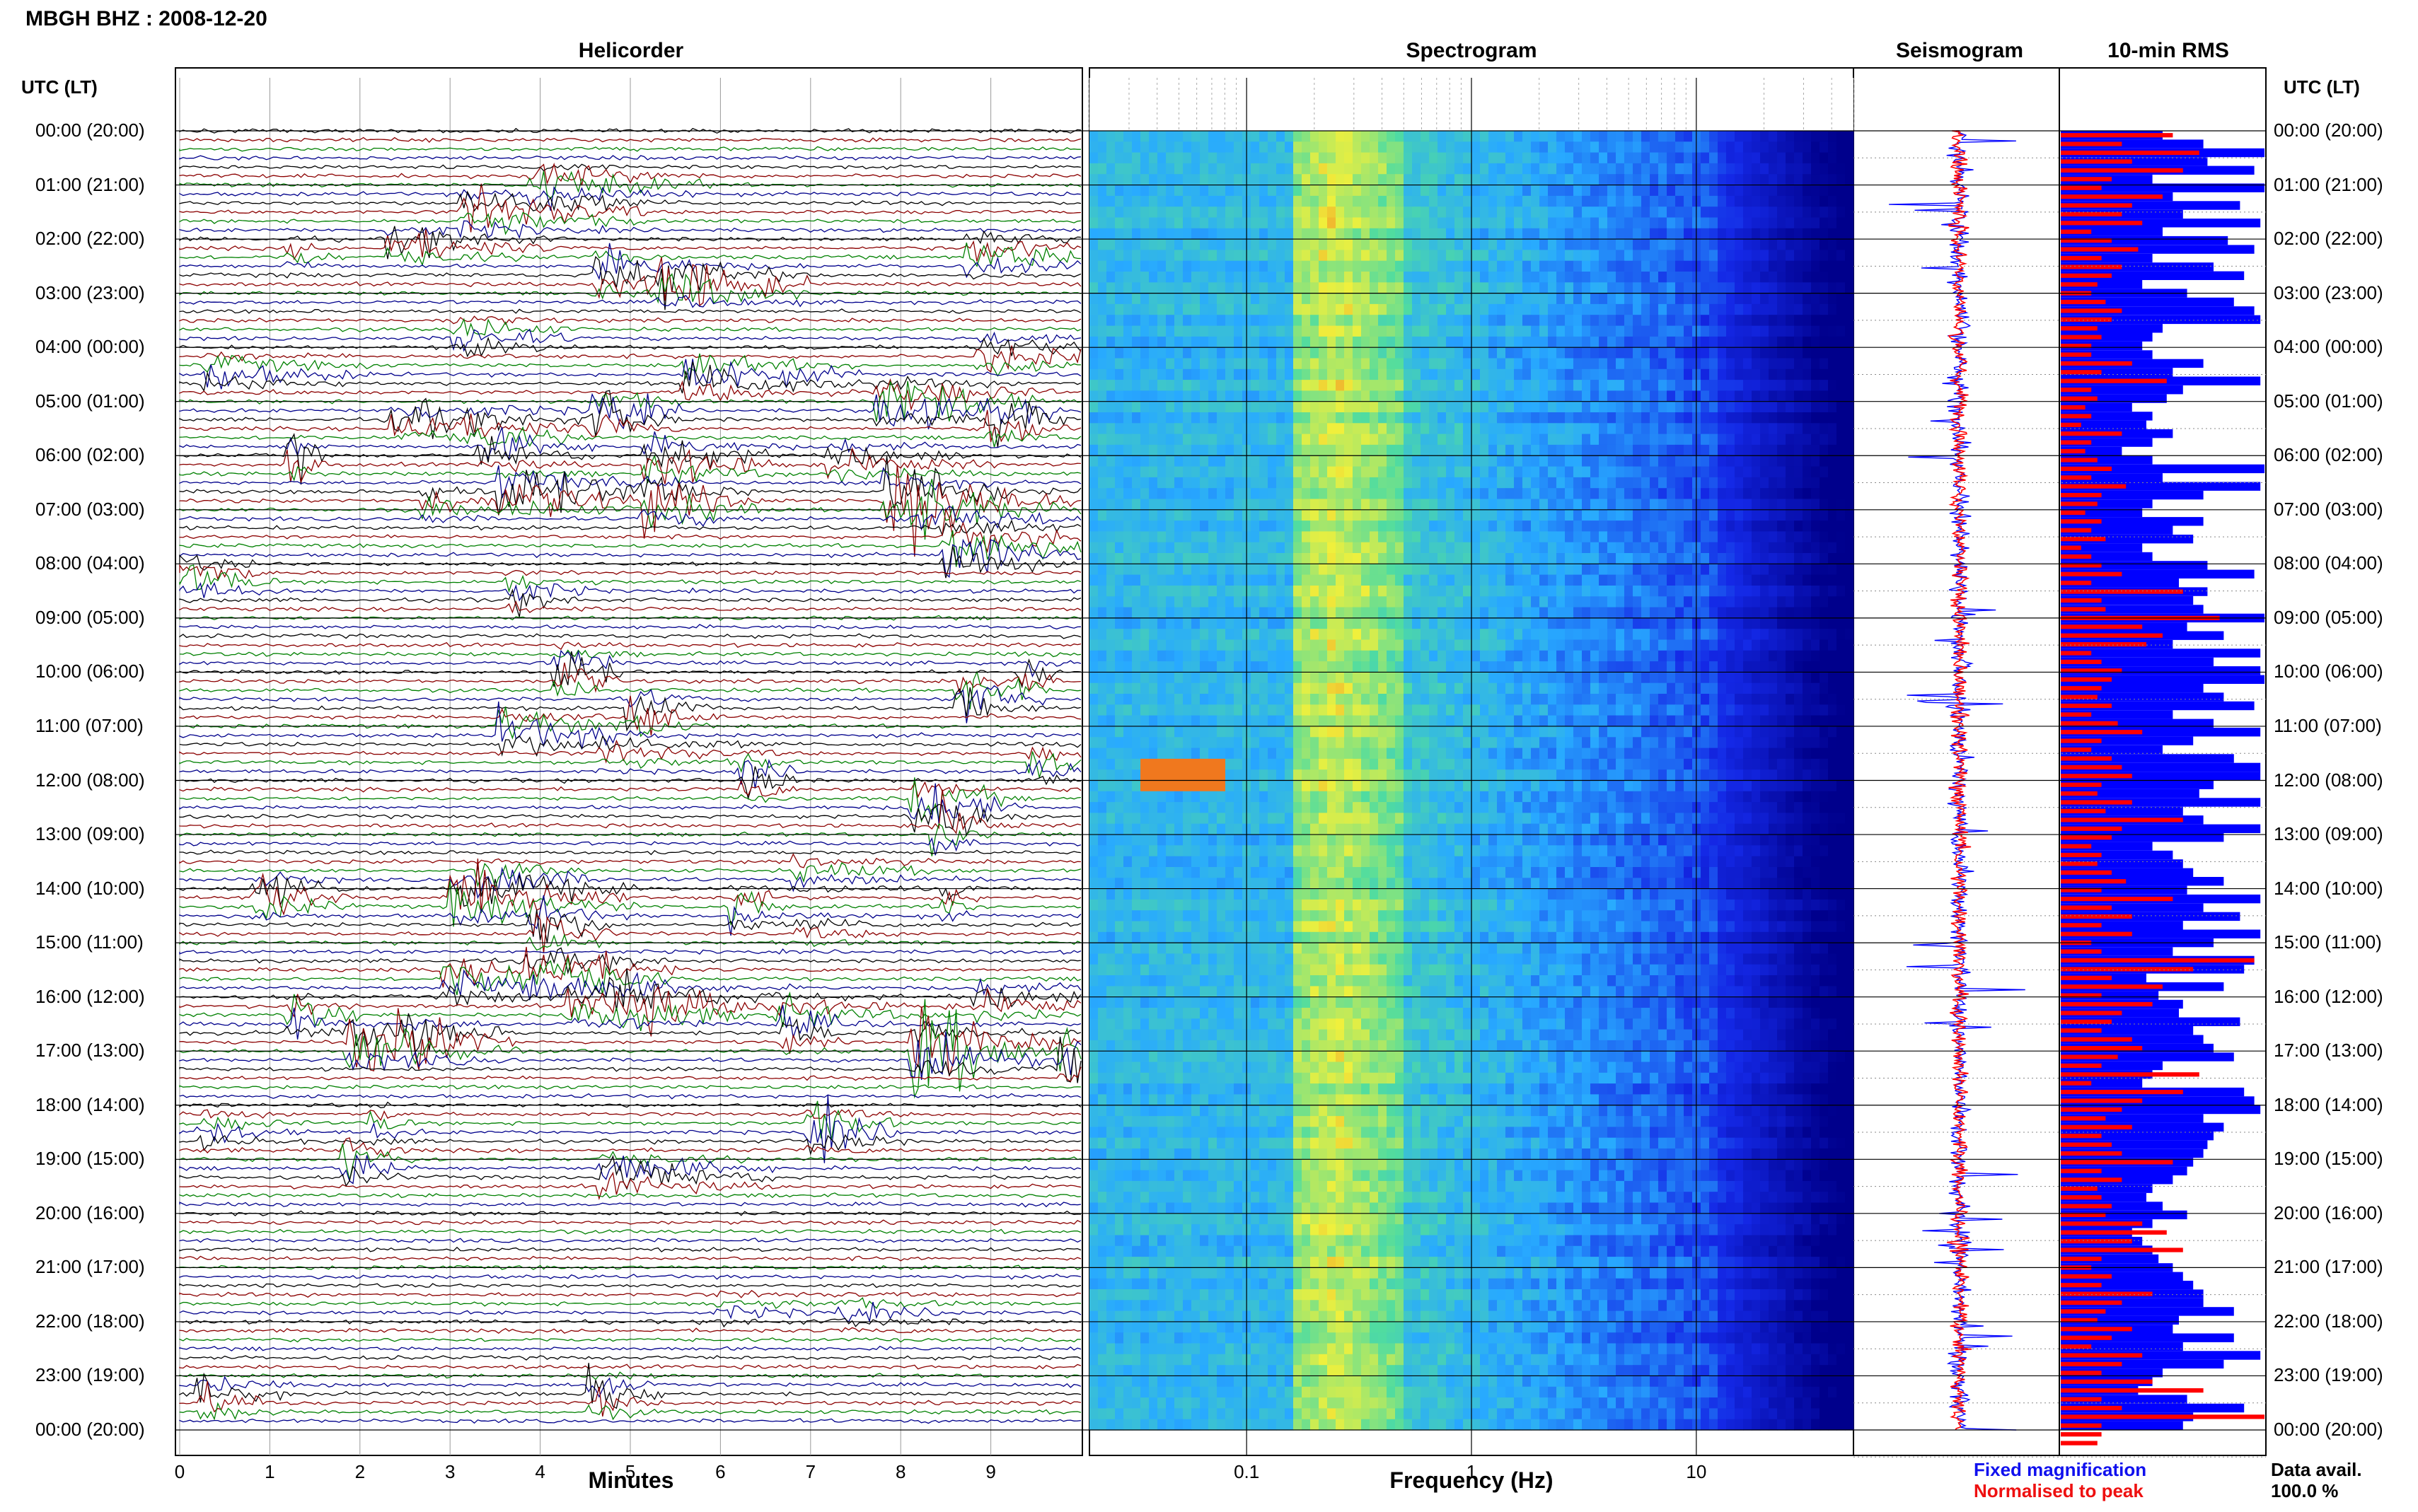  I want to click on time-label-left: 04:00 (00:00), so click(90, 347).